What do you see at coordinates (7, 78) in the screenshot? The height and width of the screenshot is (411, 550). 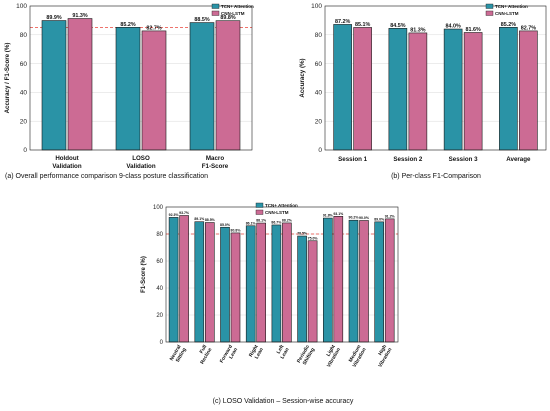 I see `y-axis-label: Accuracy / F1-Score (%)` at bounding box center [7, 78].